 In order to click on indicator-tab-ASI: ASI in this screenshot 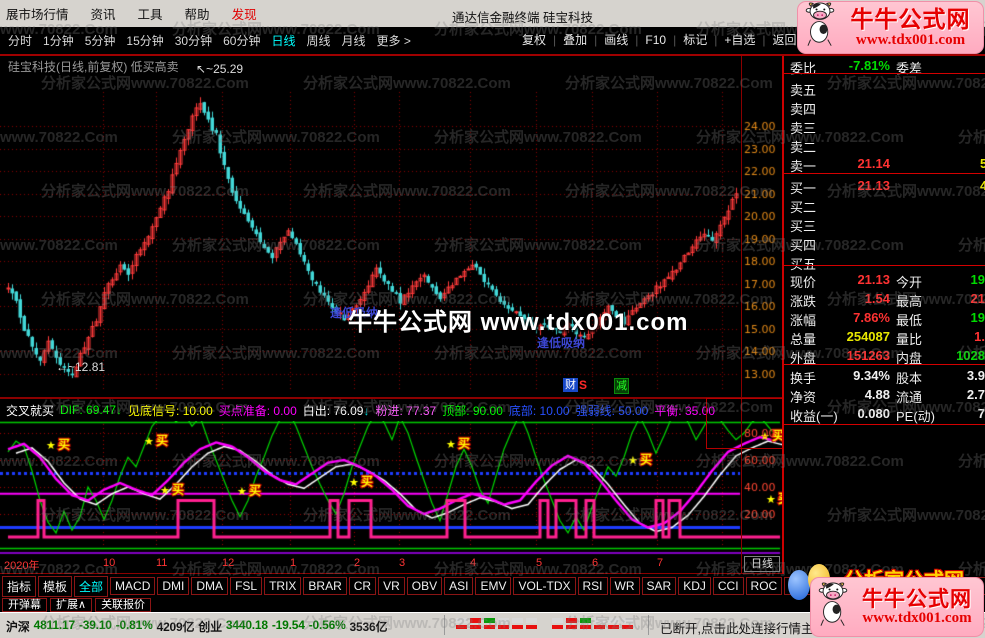, I will do `click(459, 586)`.